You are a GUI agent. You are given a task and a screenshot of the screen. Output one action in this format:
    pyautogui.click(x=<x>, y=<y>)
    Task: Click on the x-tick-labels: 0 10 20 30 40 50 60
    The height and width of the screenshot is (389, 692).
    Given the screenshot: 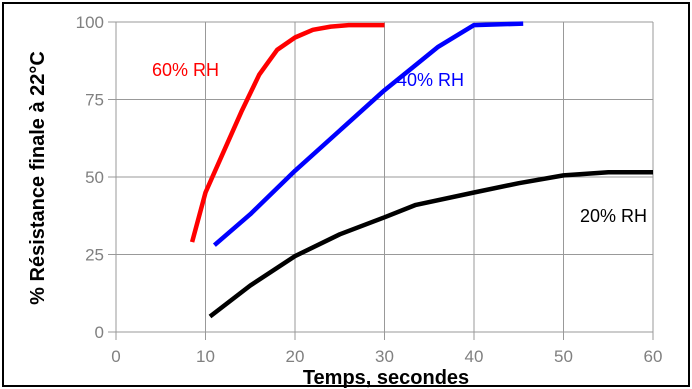 What is the action you would take?
    pyautogui.click(x=386, y=356)
    